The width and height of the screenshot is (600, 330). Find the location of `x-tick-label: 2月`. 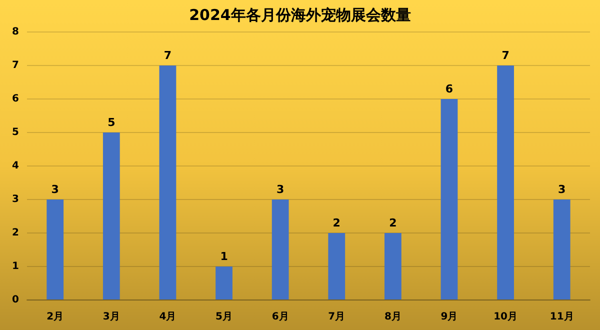

x-tick-label: 2月 is located at coordinates (55, 317).